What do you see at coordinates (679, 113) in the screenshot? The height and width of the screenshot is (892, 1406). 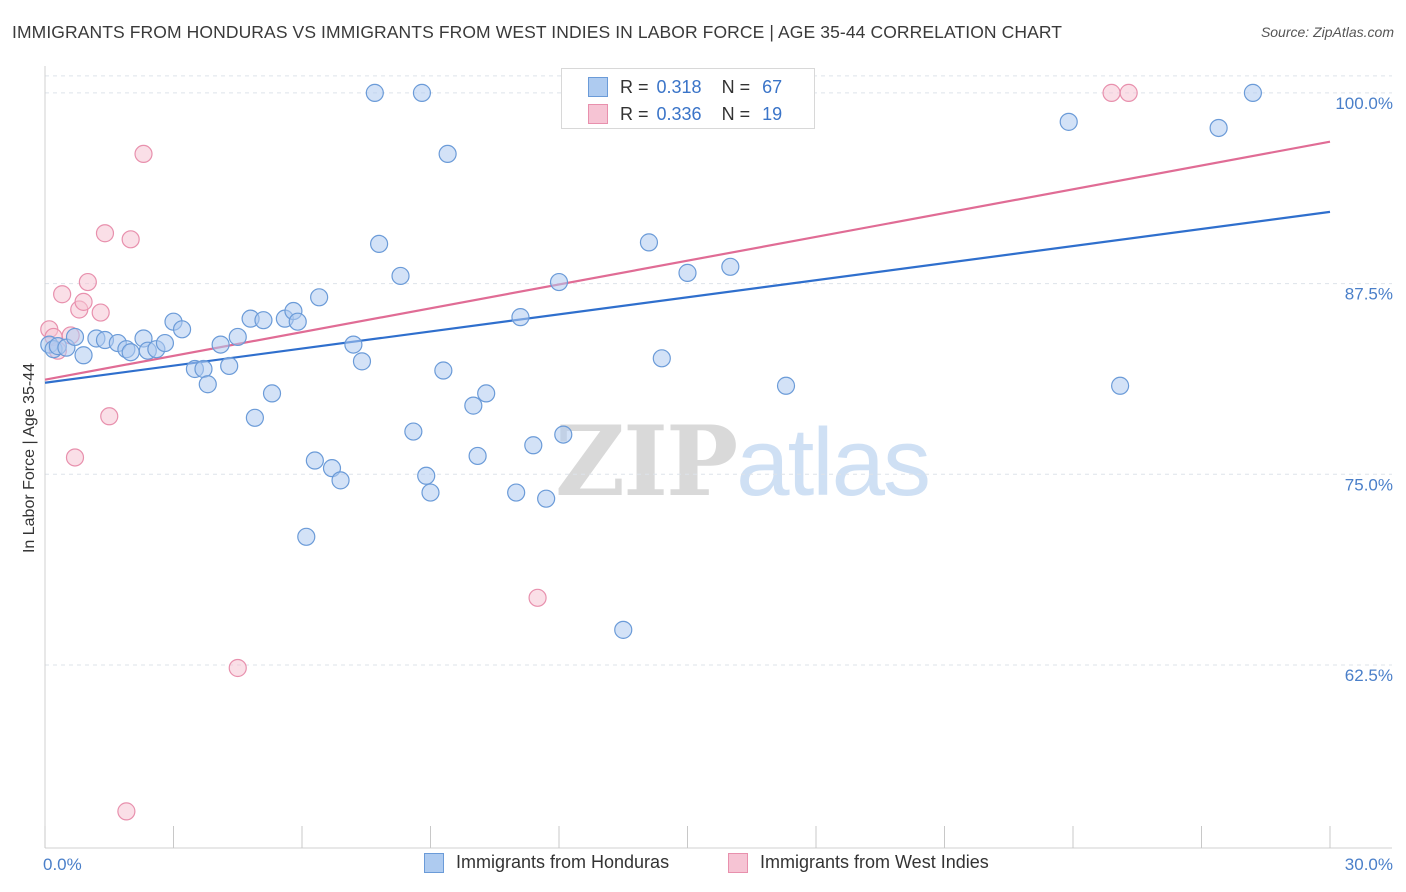 I see `westindies-r-value: 0.336` at bounding box center [679, 113].